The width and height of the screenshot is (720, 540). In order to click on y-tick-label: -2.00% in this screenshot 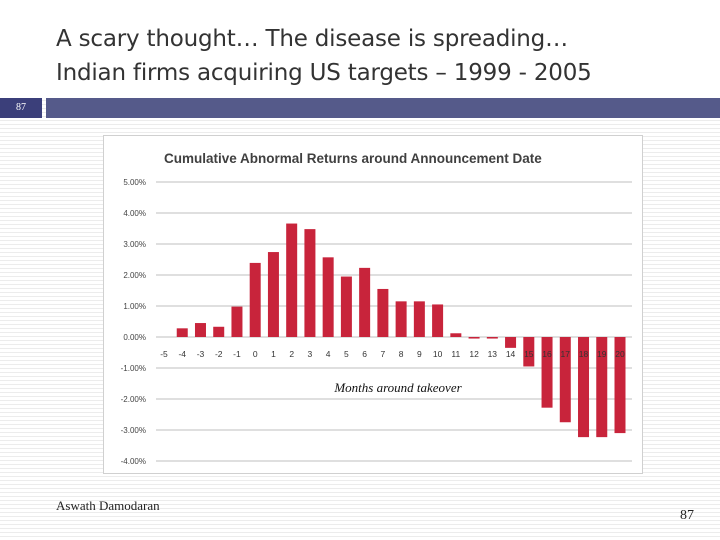, I will do `click(133, 399)`.